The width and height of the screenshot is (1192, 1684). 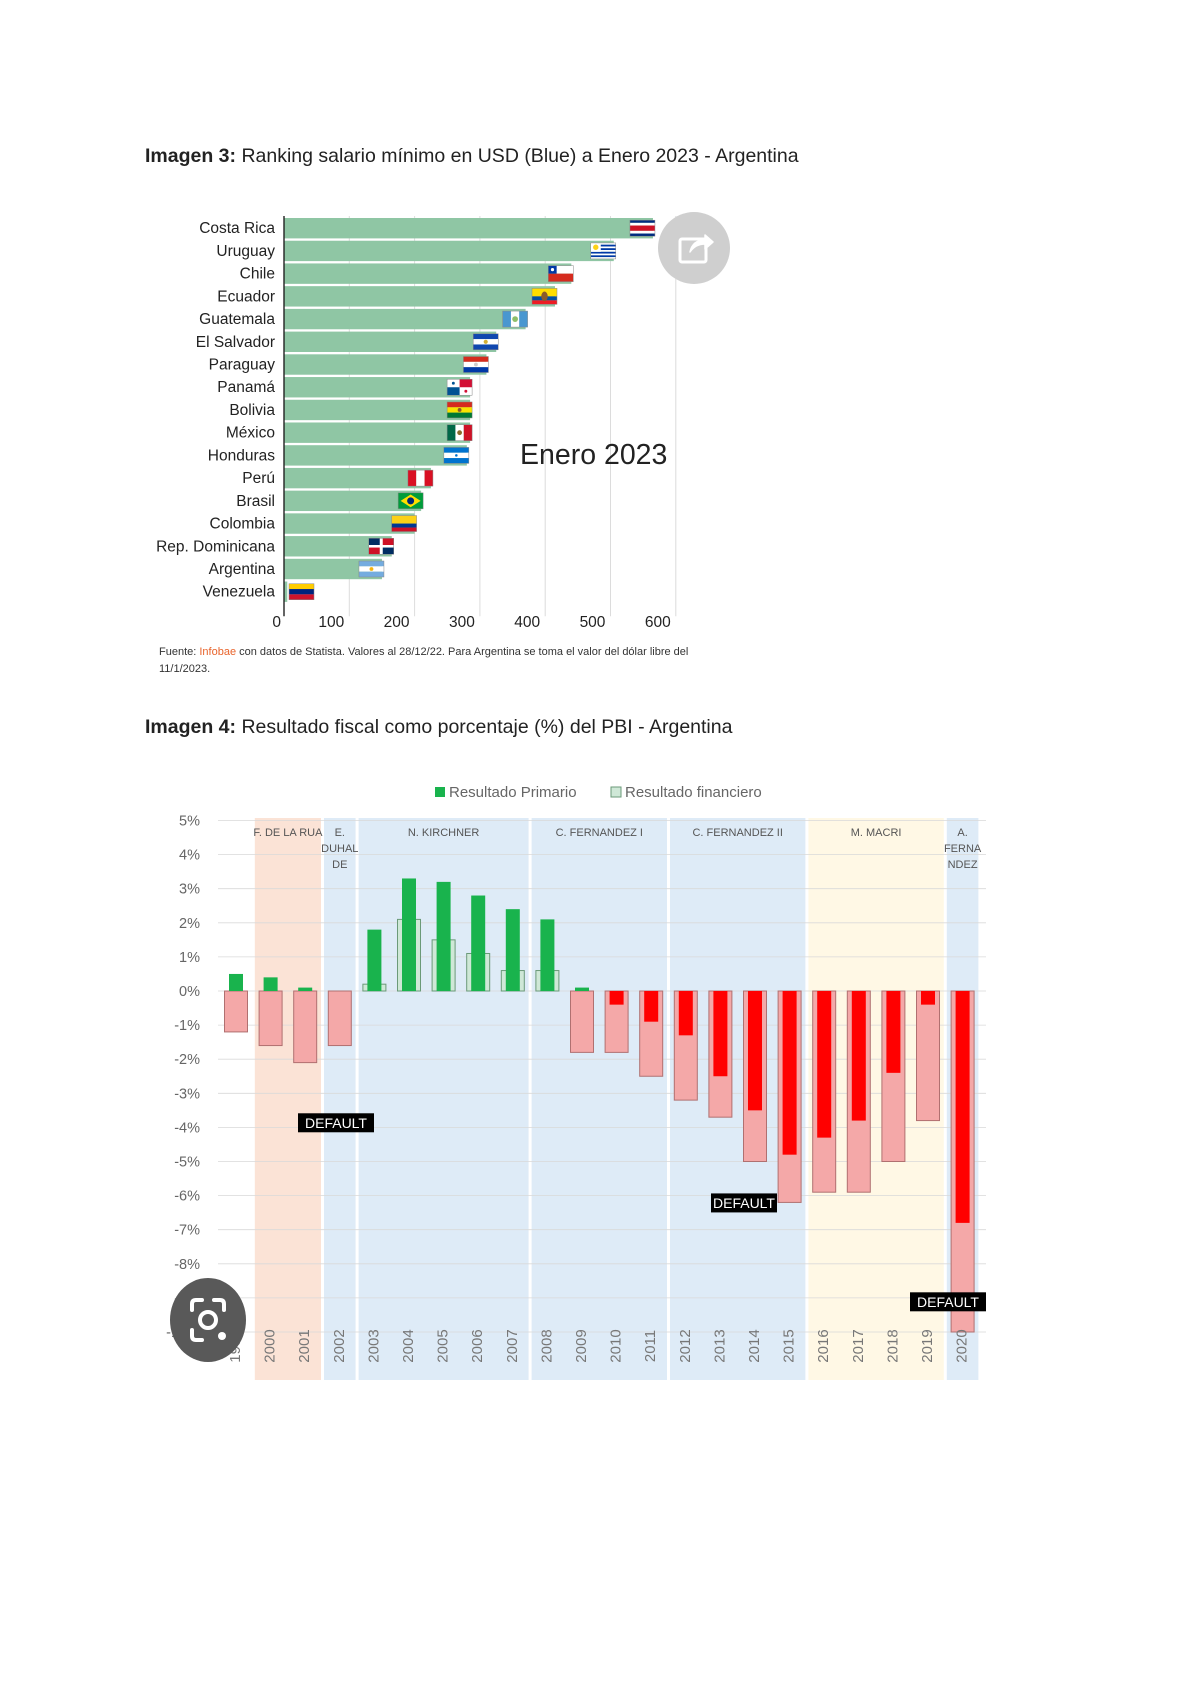 What do you see at coordinates (304, 1345) in the screenshot?
I see `x-tick-label: 2001` at bounding box center [304, 1345].